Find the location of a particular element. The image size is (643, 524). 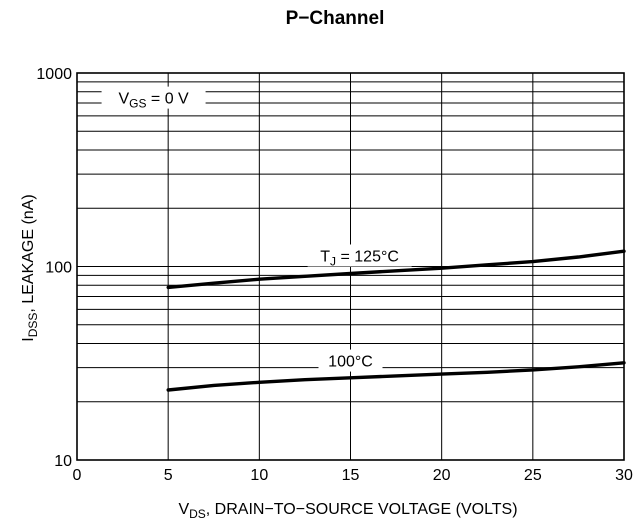

tj-annotation-background is located at coordinates (359, 255).